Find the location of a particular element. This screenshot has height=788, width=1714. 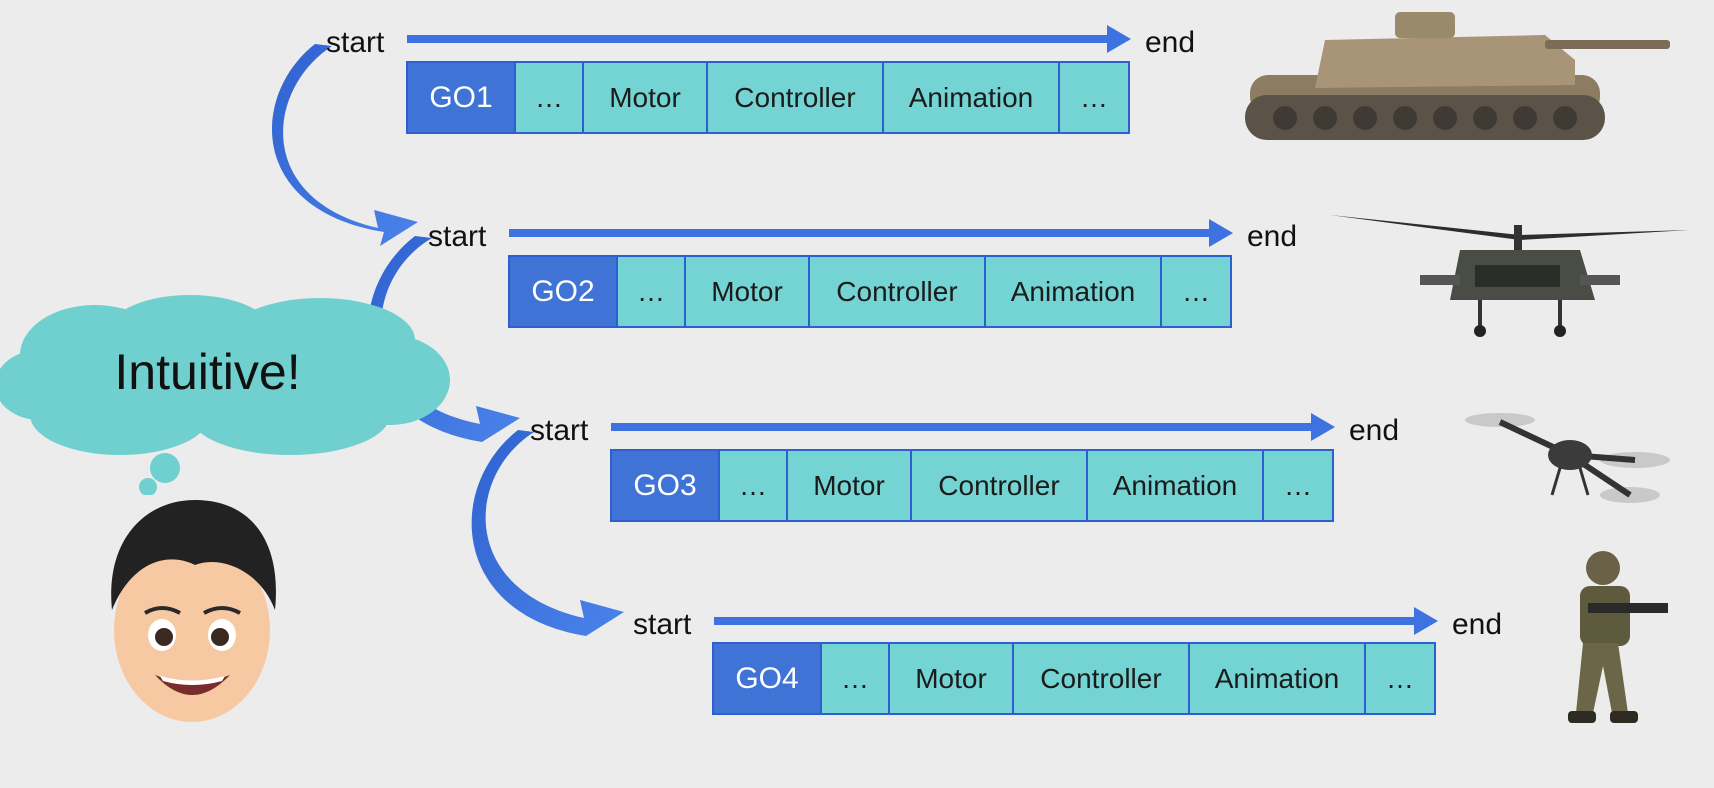

game-object-cell: GO3 is located at coordinates (666, 485).